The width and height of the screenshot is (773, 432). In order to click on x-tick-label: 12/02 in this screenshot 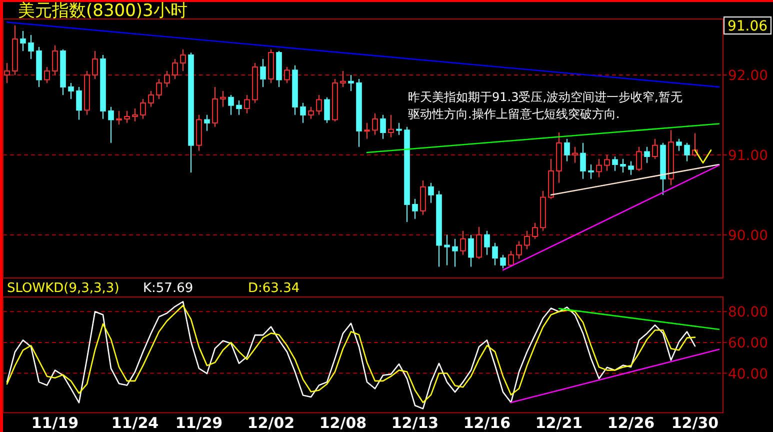, I will do `click(271, 423)`.